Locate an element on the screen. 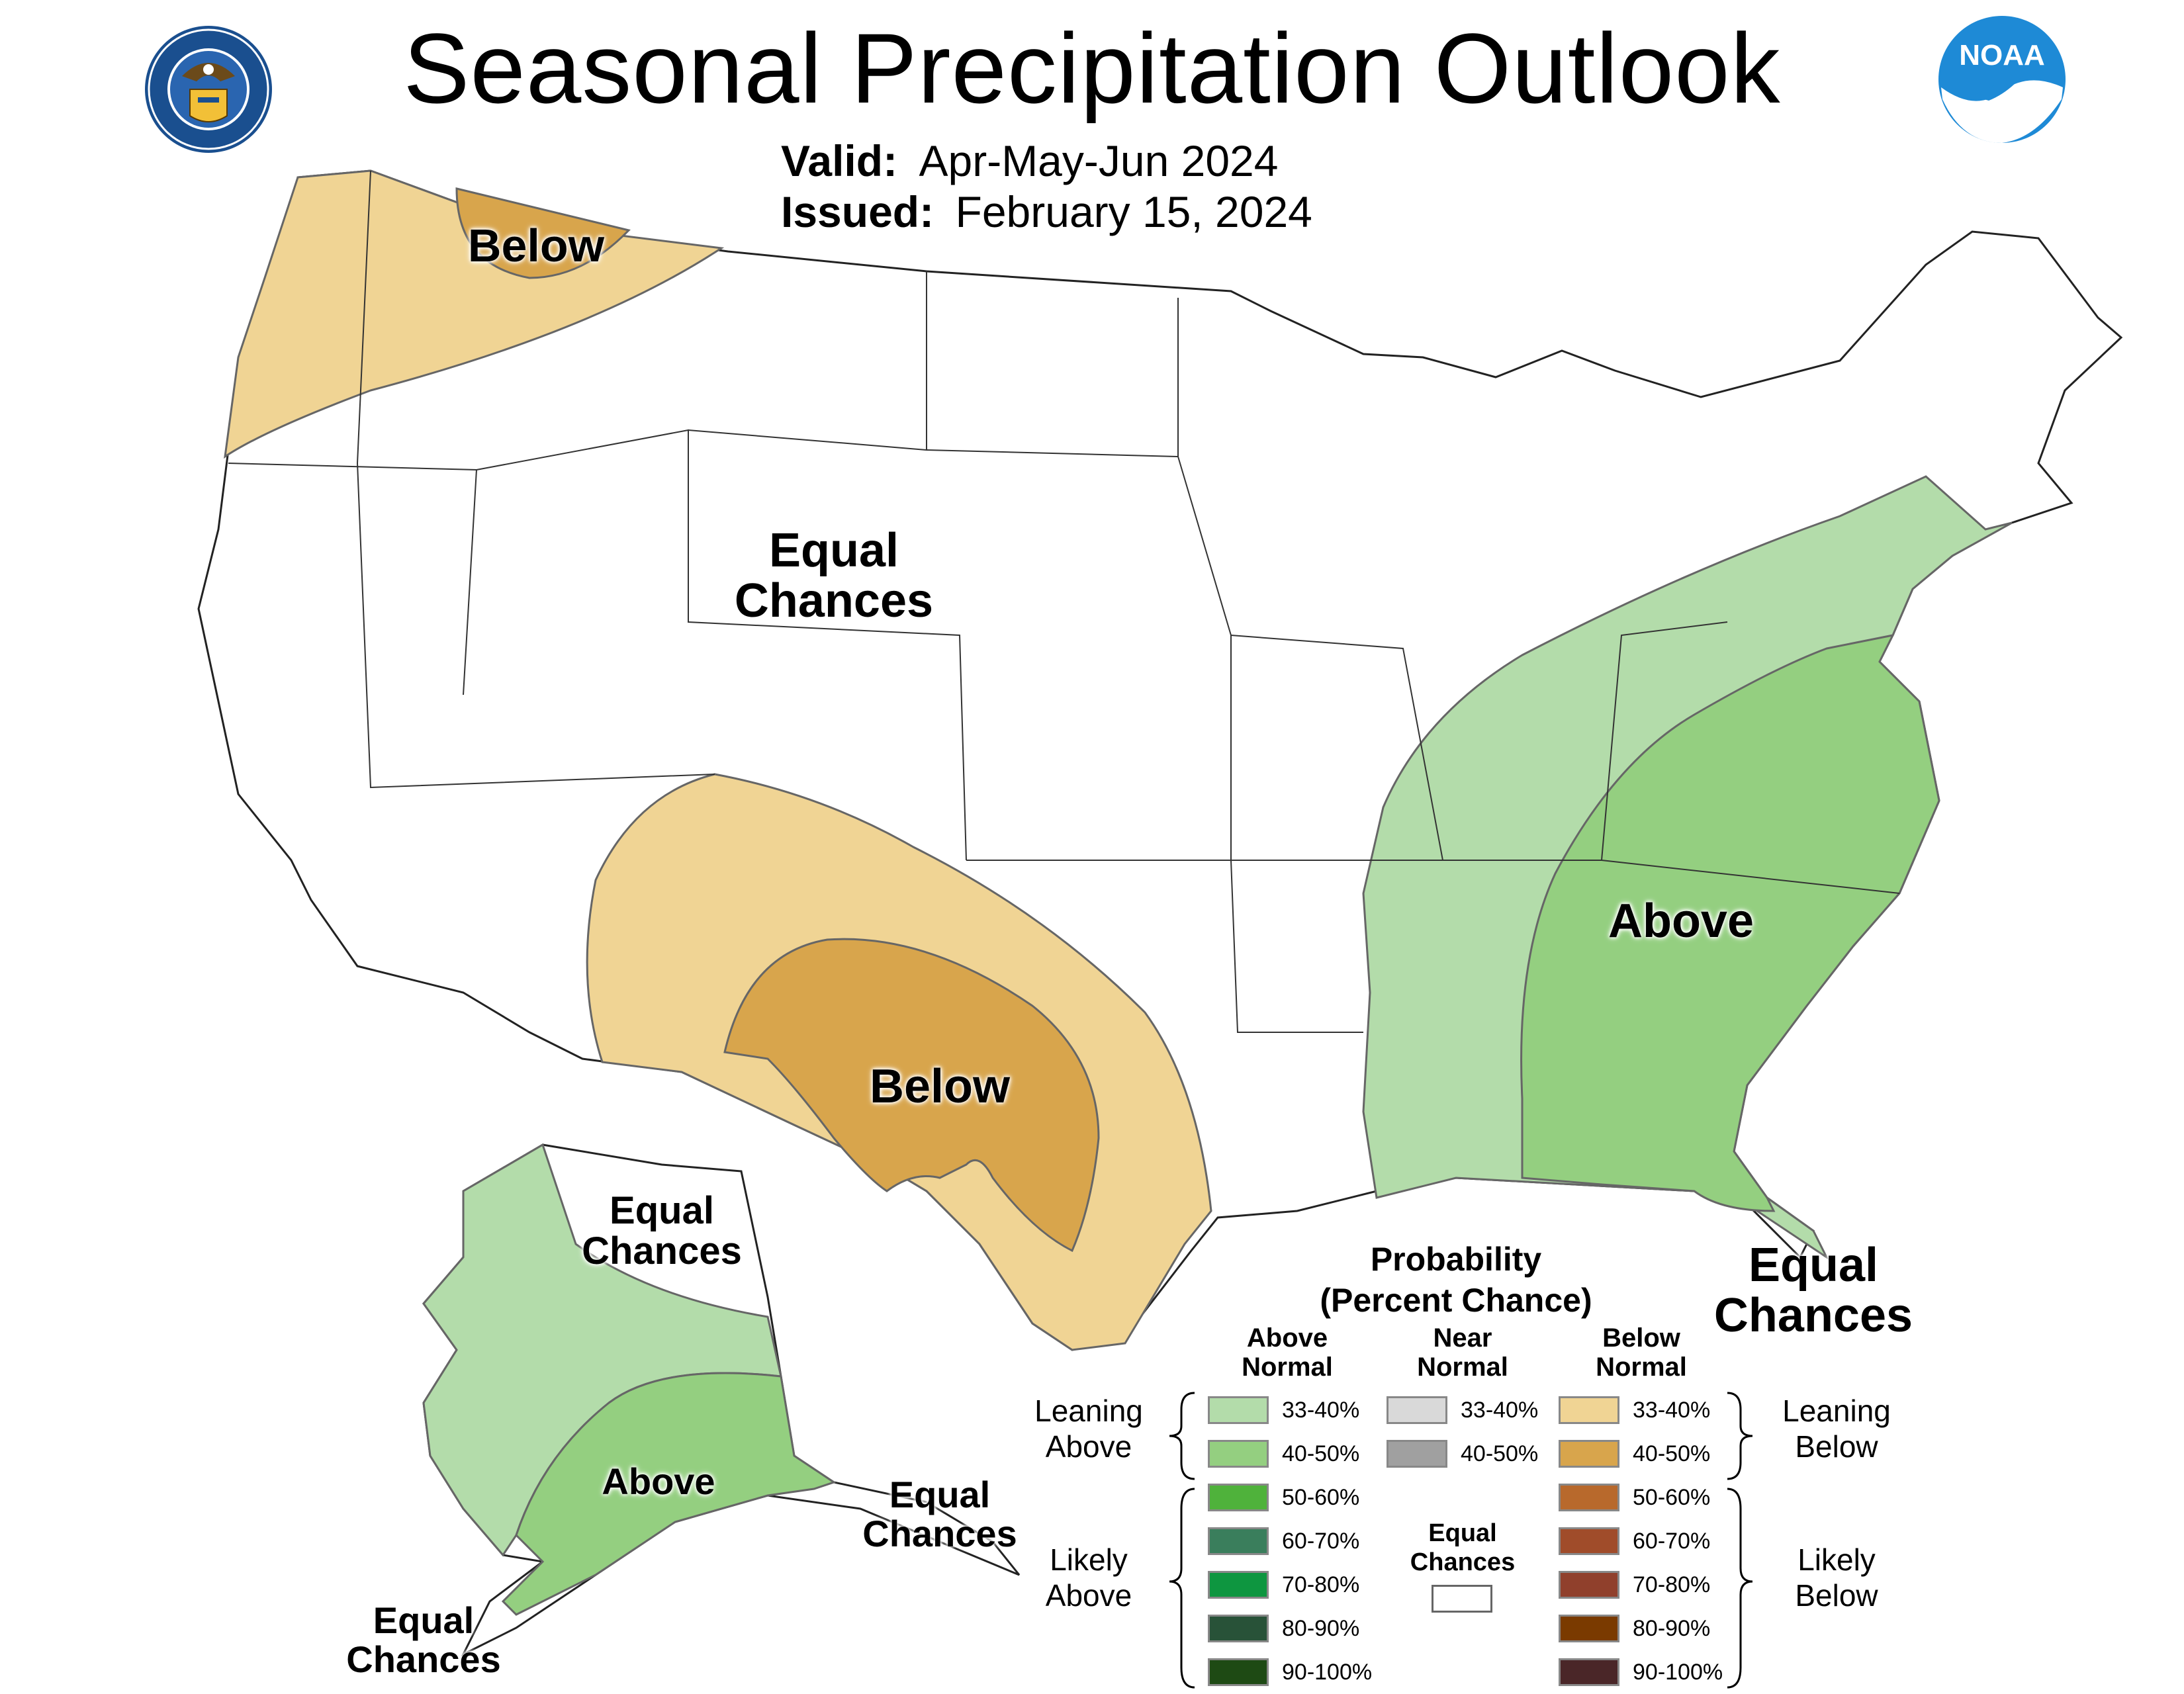 This screenshot has width=2184, height=1694. legend-near-label: 40-50% is located at coordinates (1500, 1453).